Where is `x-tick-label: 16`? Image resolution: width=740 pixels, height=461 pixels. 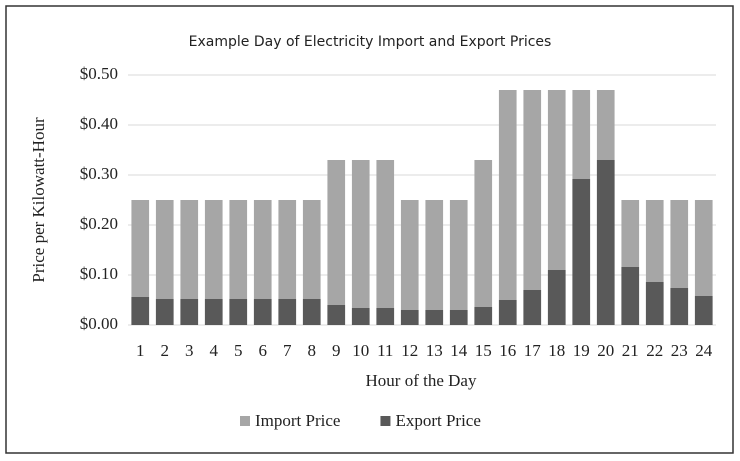
x-tick-label: 16 is located at coordinates (507, 350).